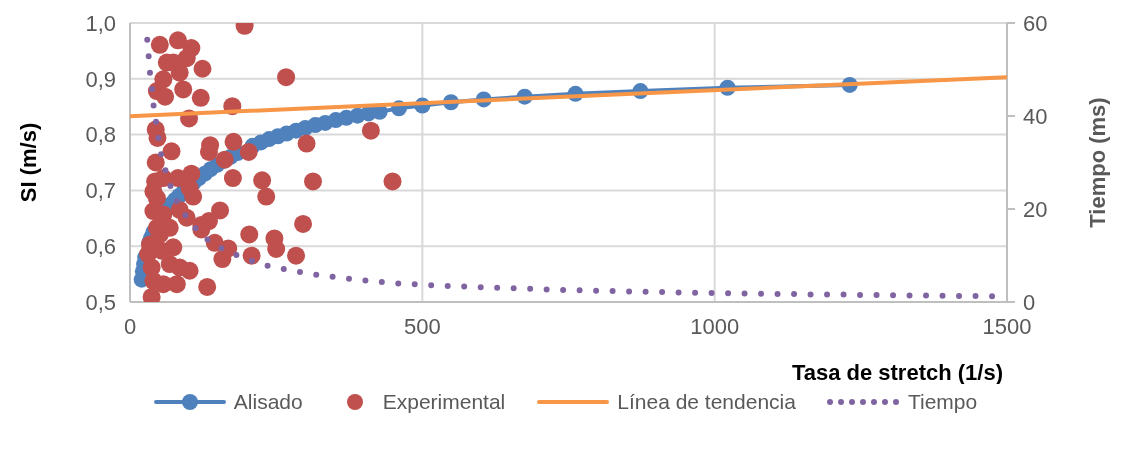  What do you see at coordinates (1097, 162) in the screenshot?
I see `y2-axis-title: Tiempo (ms)` at bounding box center [1097, 162].